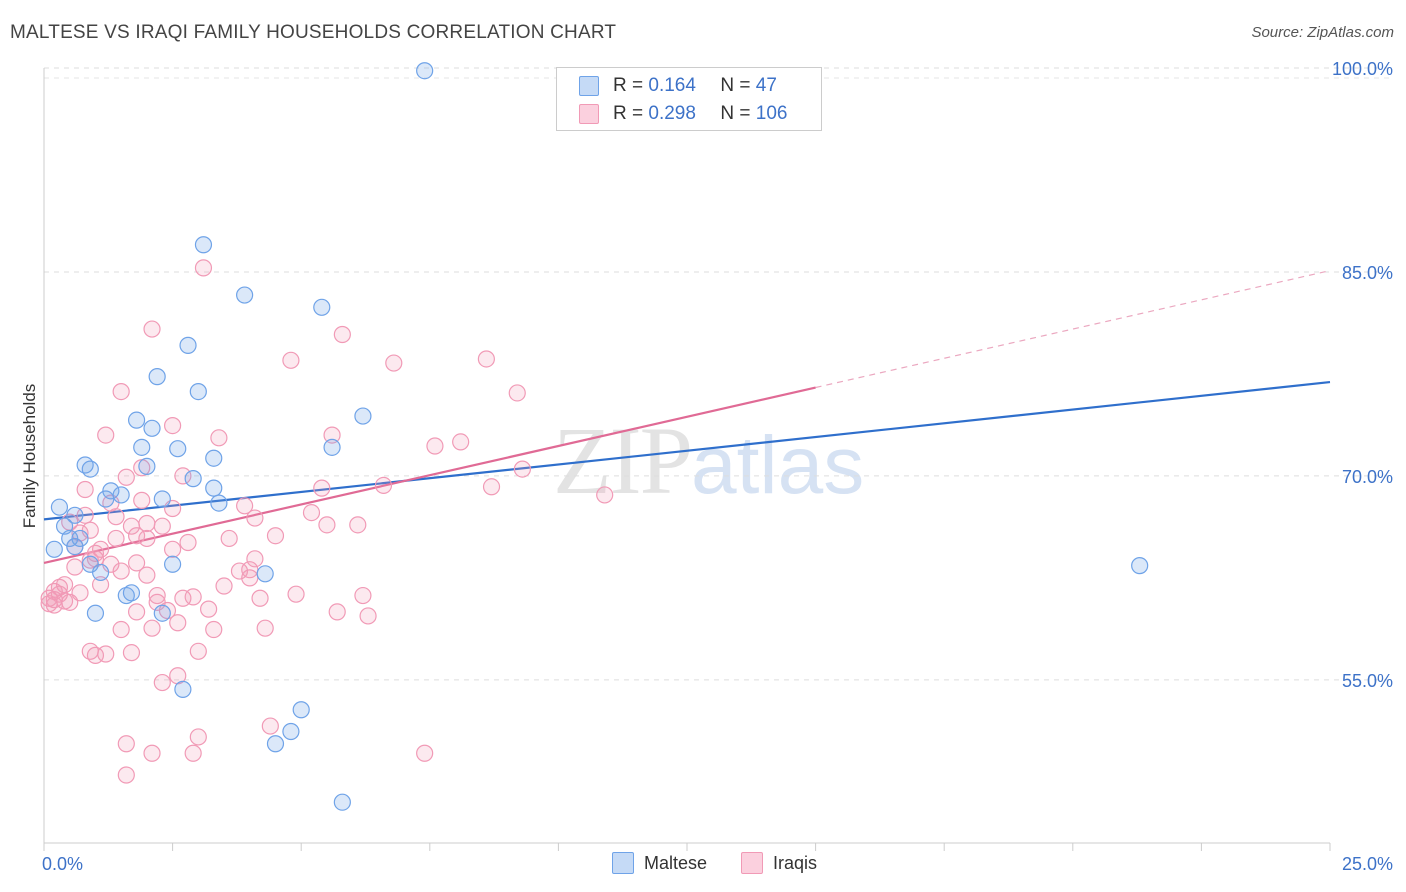  What do you see at coordinates (623, 863) in the screenshot?
I see `legend-swatch-maltese` at bounding box center [623, 863].